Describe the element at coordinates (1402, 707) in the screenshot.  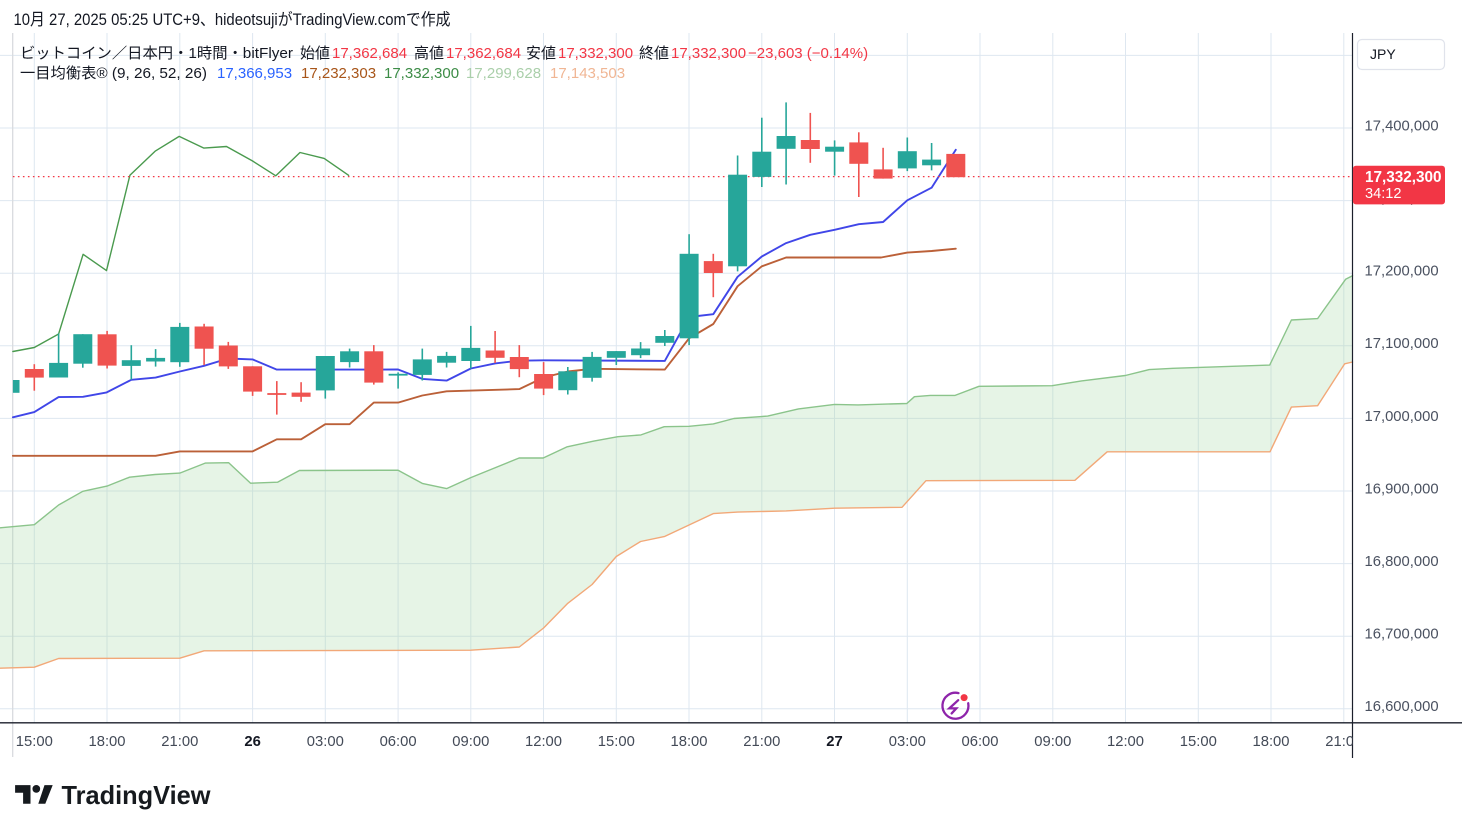
I see `svg-text: 16,600,000` at that location.